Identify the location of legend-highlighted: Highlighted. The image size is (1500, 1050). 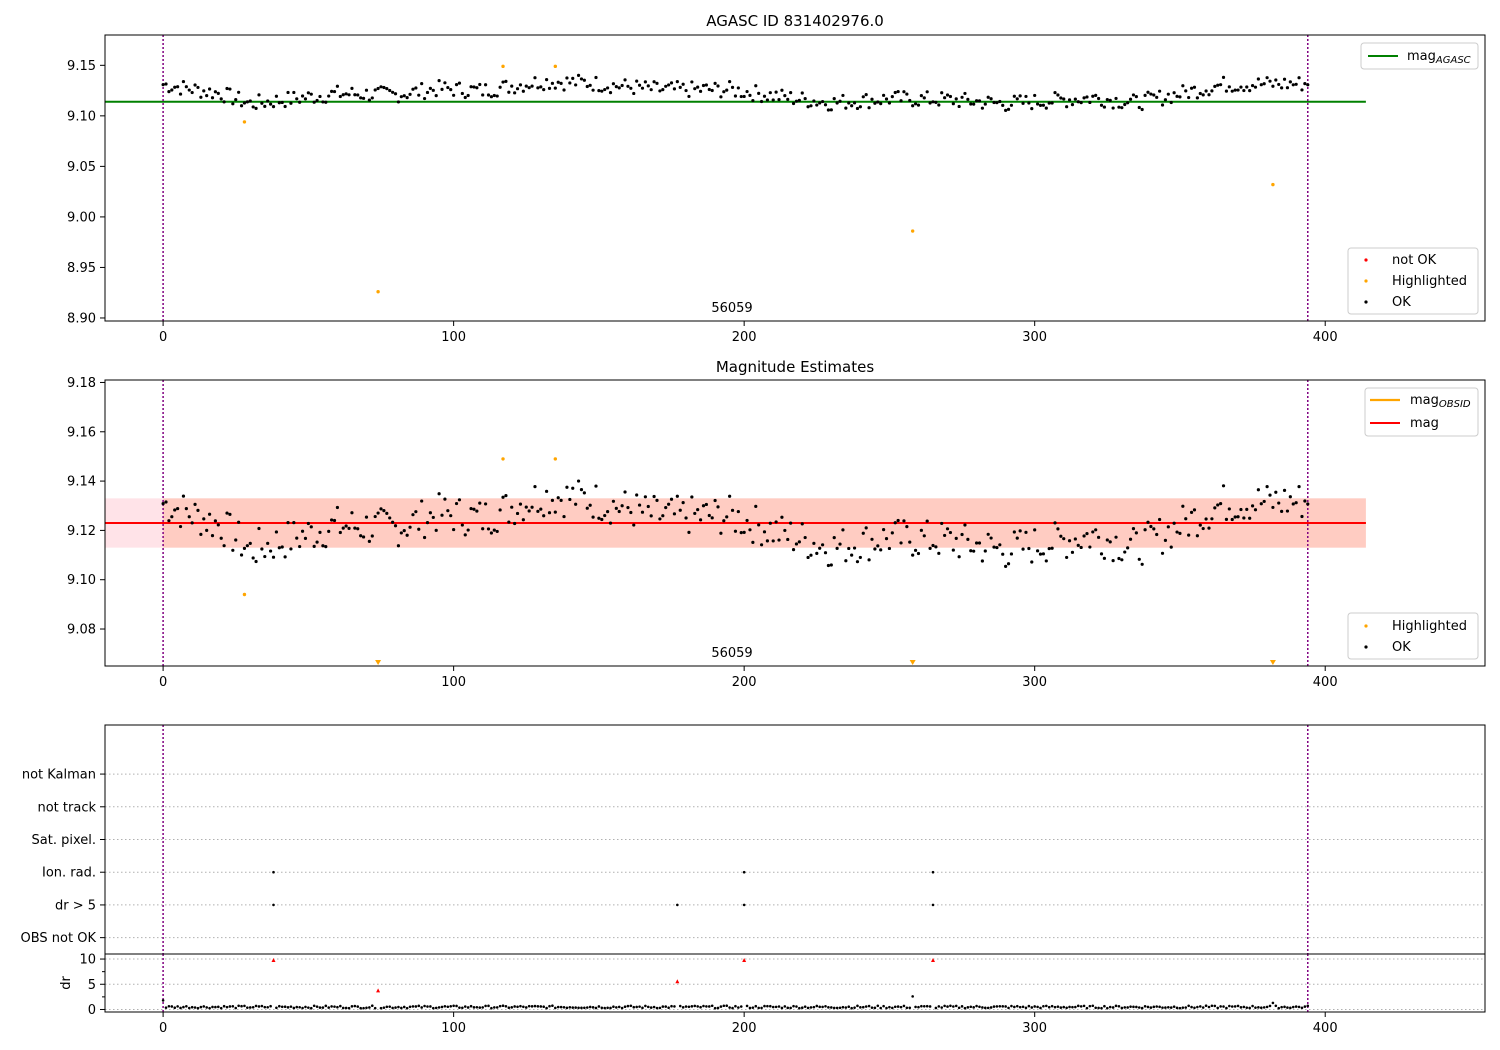
(1429, 281).